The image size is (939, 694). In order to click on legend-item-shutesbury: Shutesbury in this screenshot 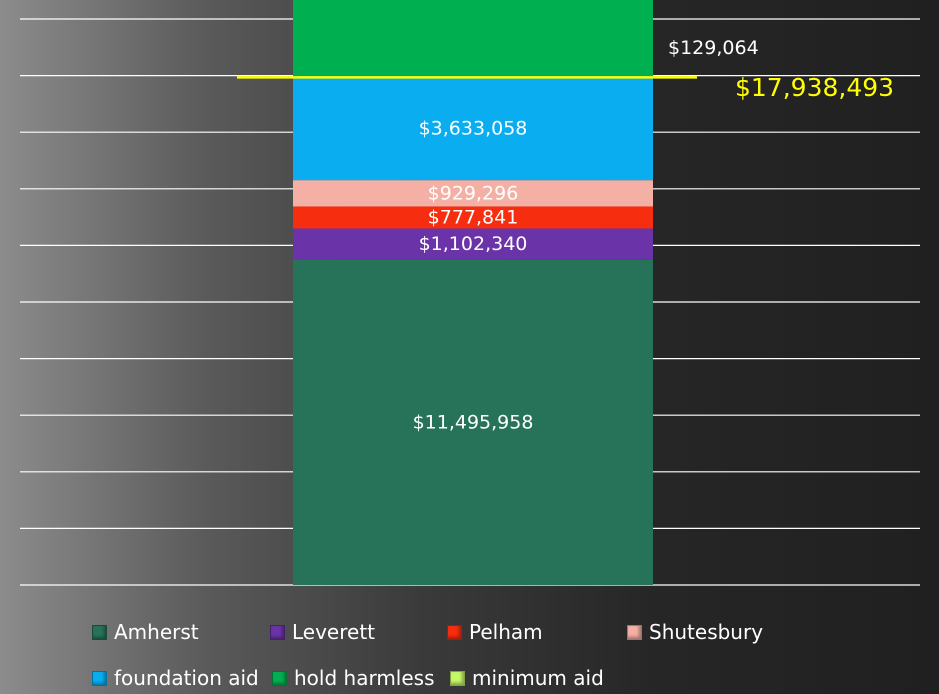, I will do `click(695, 632)`.